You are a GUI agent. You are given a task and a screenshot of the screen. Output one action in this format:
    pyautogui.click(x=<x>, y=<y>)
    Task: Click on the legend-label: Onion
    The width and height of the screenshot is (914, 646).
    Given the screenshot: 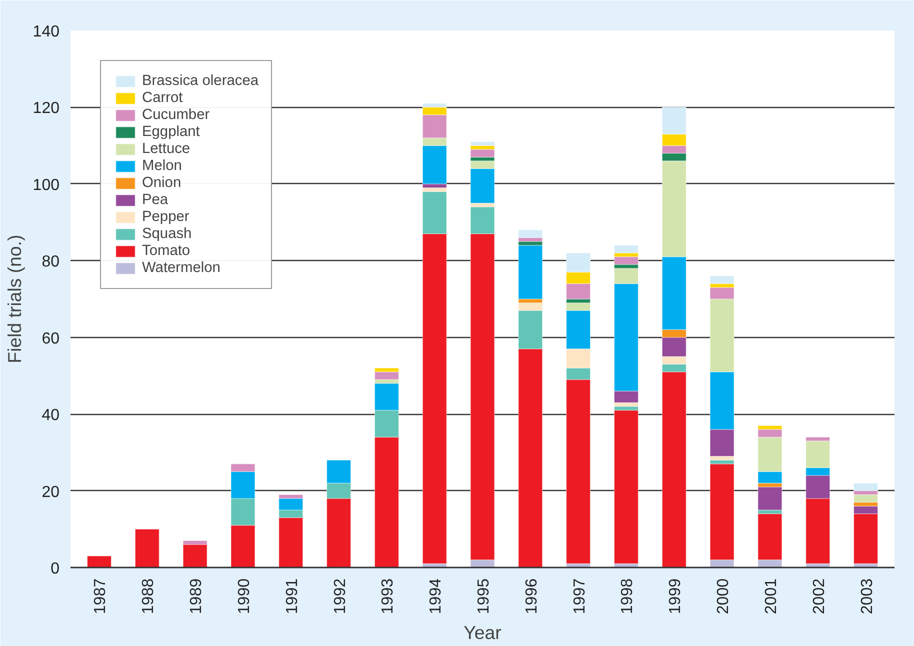 What is the action you would take?
    pyautogui.click(x=162, y=183)
    